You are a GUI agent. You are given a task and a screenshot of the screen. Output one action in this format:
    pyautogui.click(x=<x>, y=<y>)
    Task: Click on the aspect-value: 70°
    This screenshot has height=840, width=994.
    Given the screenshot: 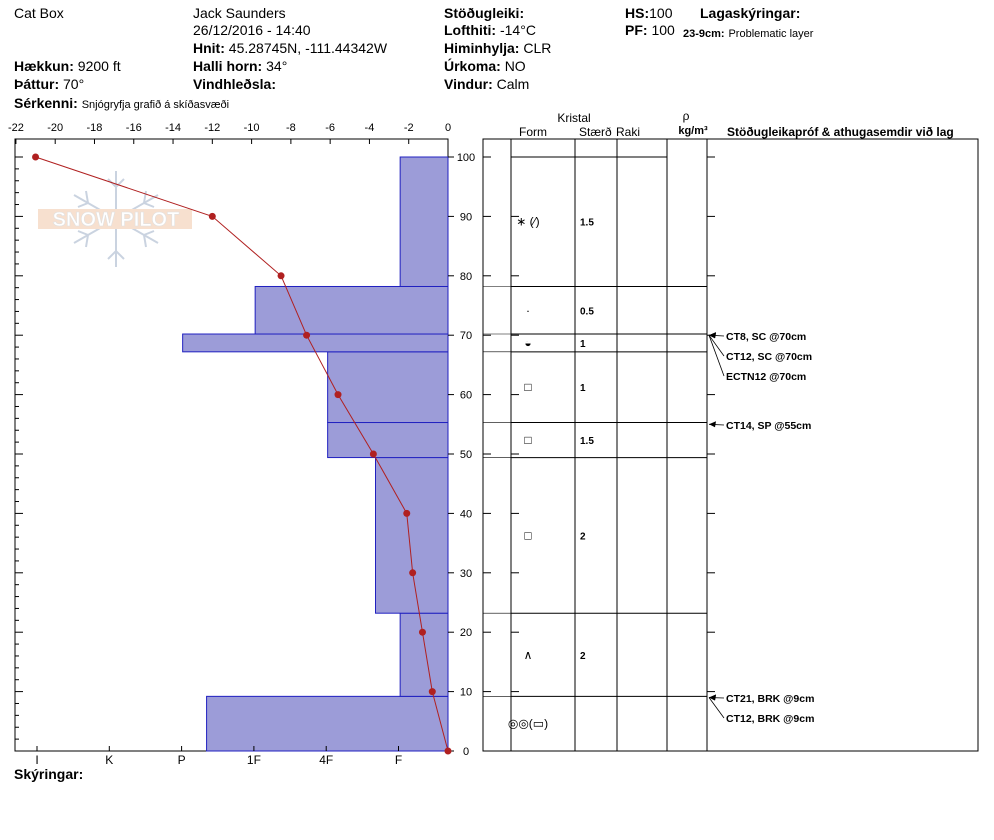 What is the action you would take?
    pyautogui.click(x=74, y=84)
    